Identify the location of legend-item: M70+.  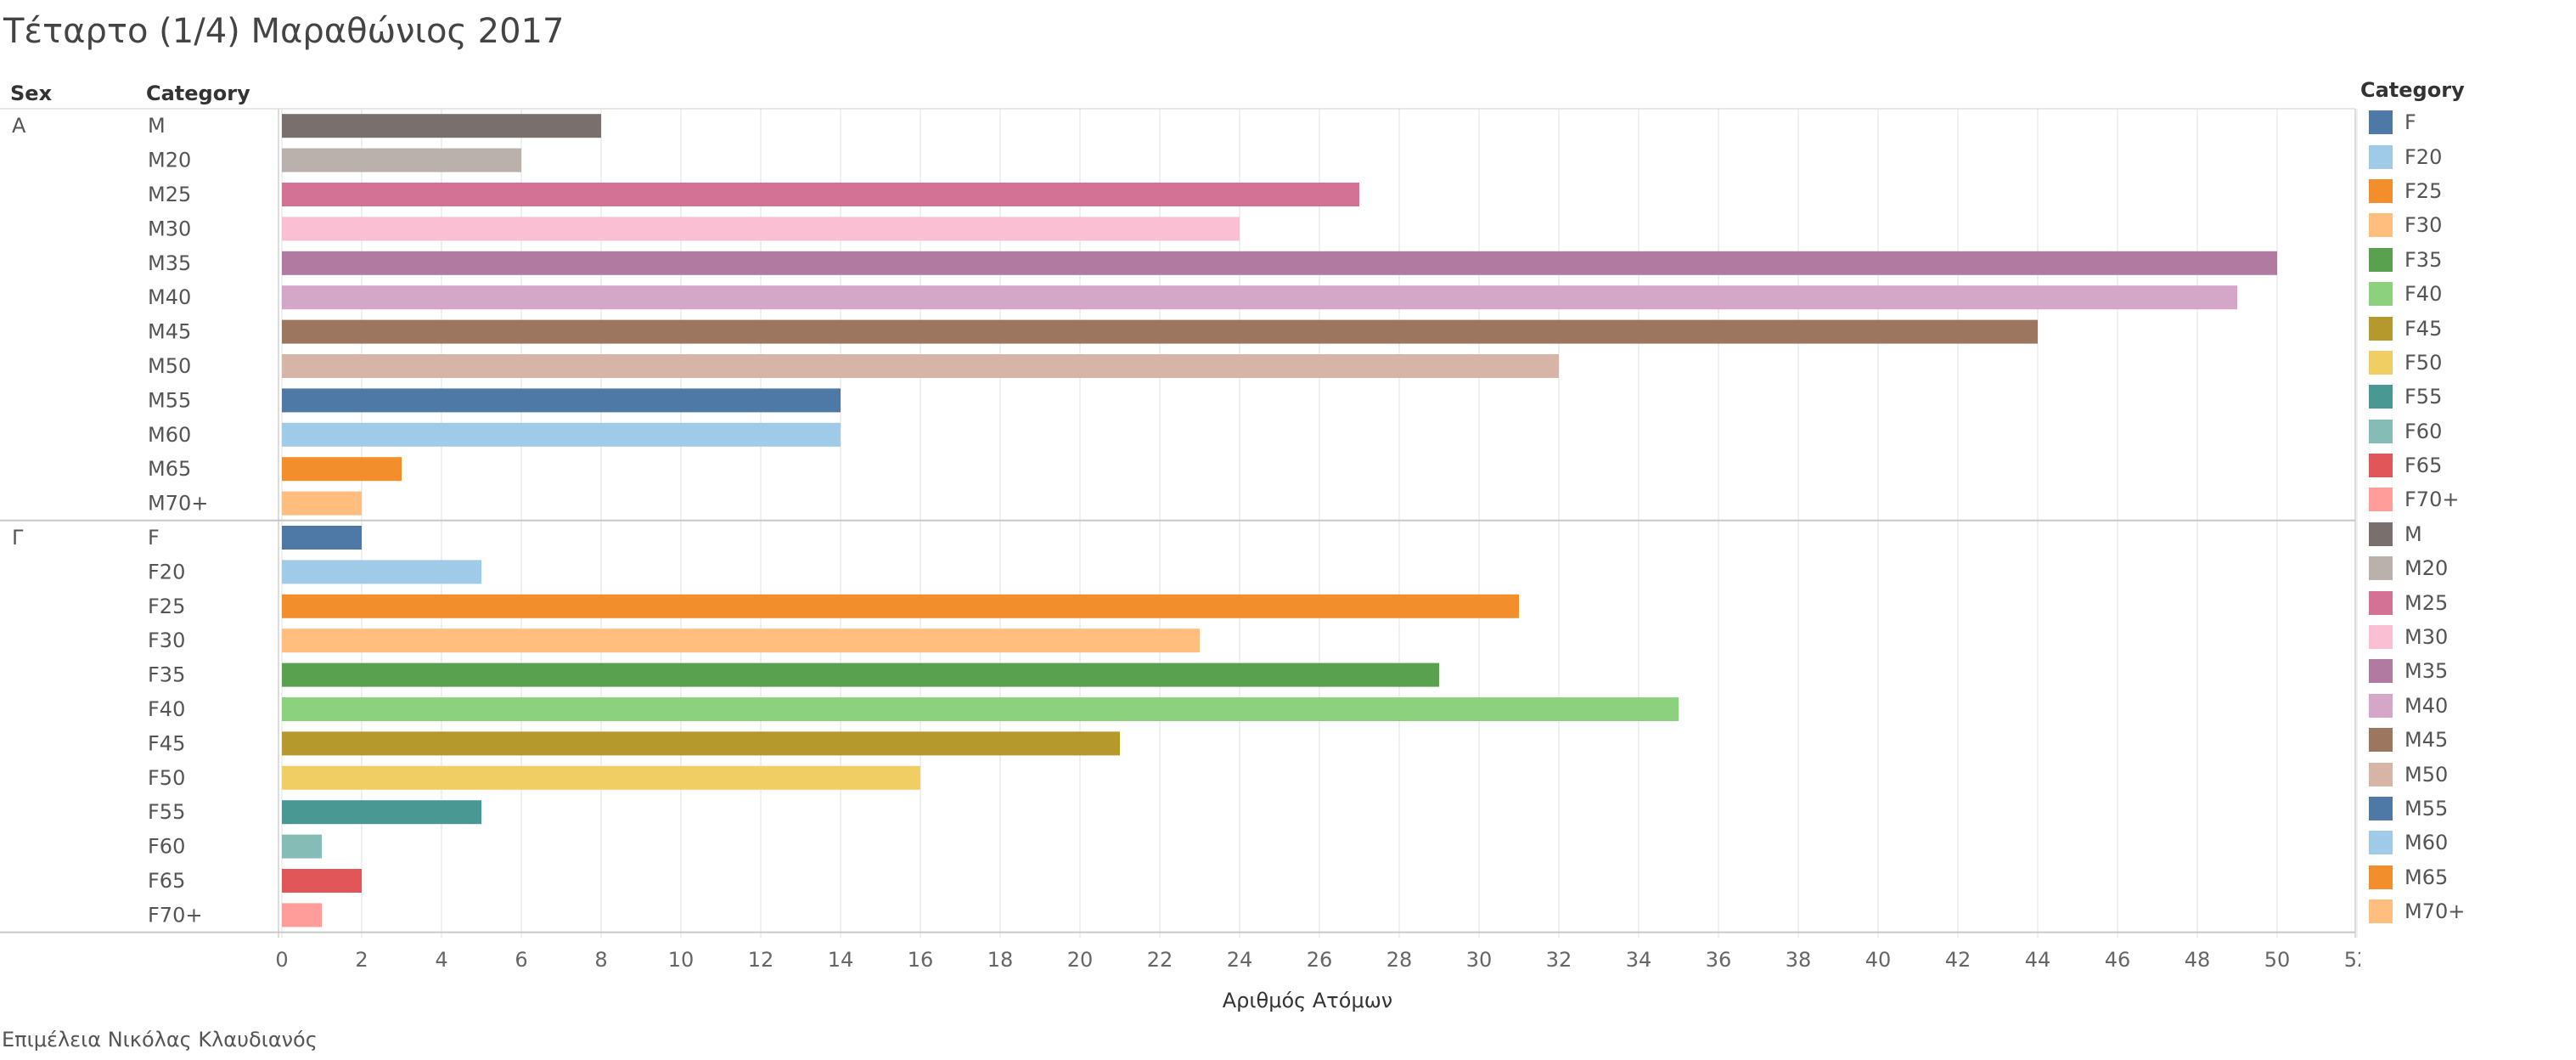
(2412, 911).